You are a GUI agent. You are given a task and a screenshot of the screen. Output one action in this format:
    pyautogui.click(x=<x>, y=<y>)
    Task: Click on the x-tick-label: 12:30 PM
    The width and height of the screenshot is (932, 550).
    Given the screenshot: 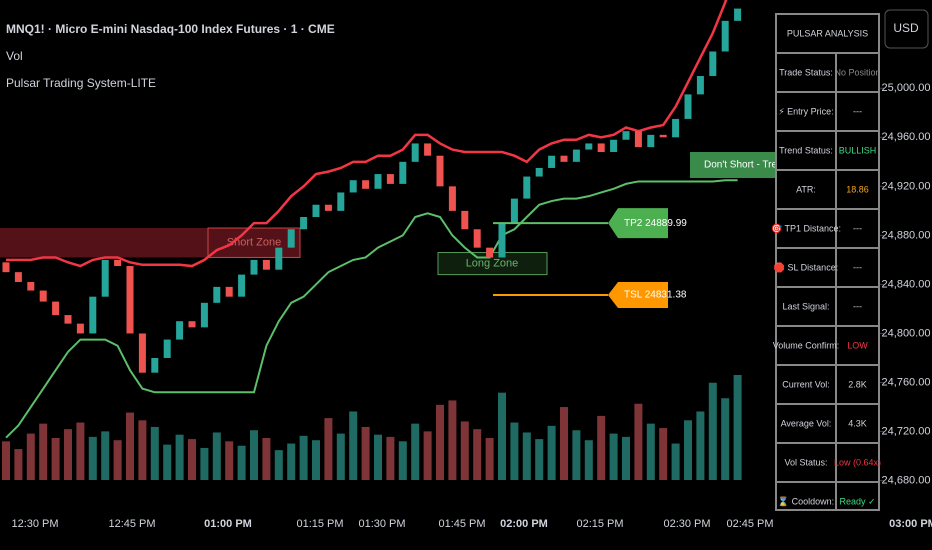 What is the action you would take?
    pyautogui.click(x=34, y=524)
    